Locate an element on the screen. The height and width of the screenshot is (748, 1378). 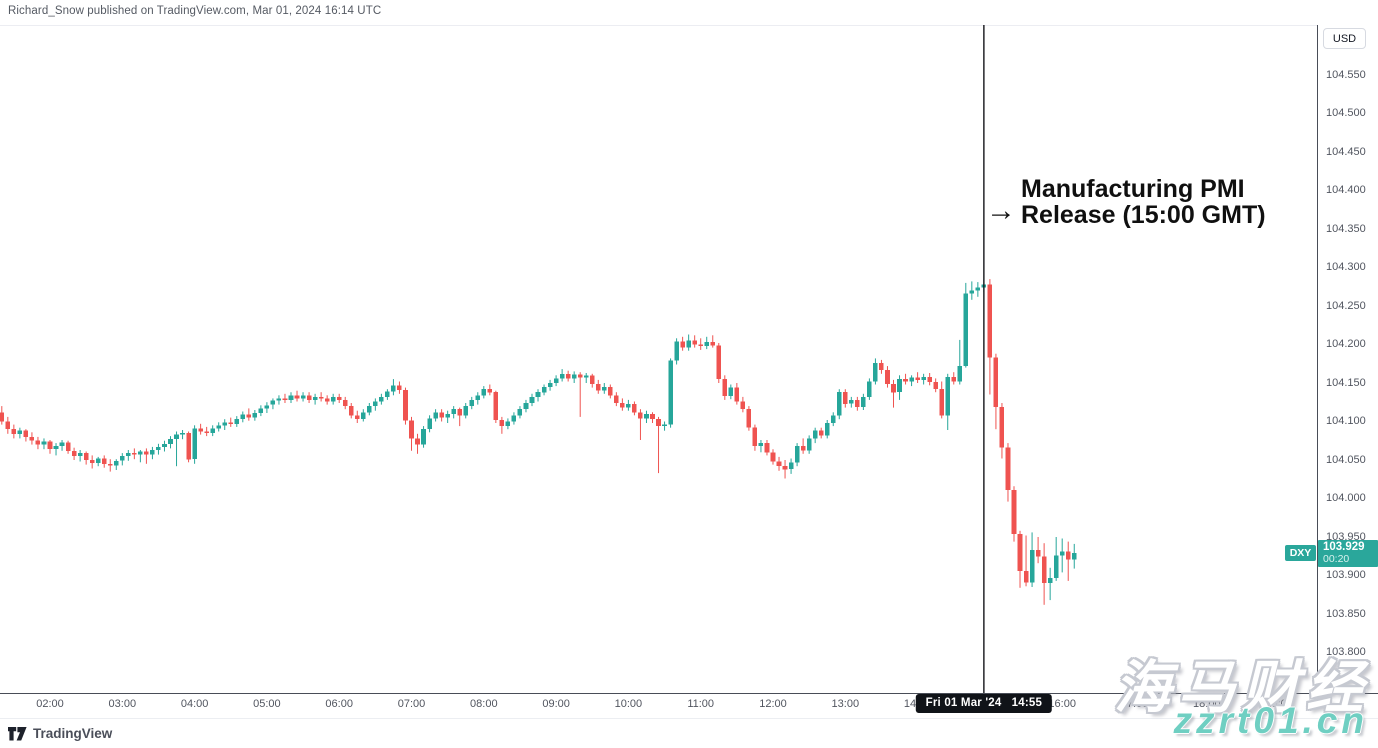
annotation-line-1: Manufacturing PMI is located at coordinates (1133, 189).